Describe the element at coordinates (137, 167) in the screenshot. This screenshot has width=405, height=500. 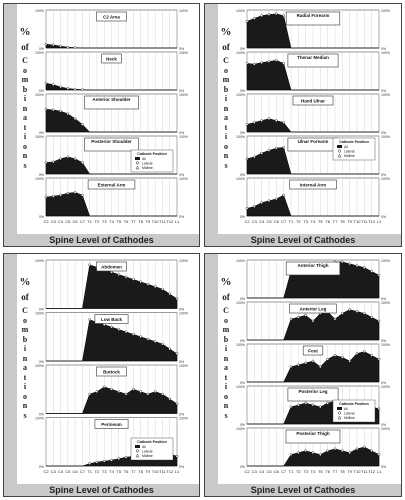
I see `legend-marker-midline` at that location.